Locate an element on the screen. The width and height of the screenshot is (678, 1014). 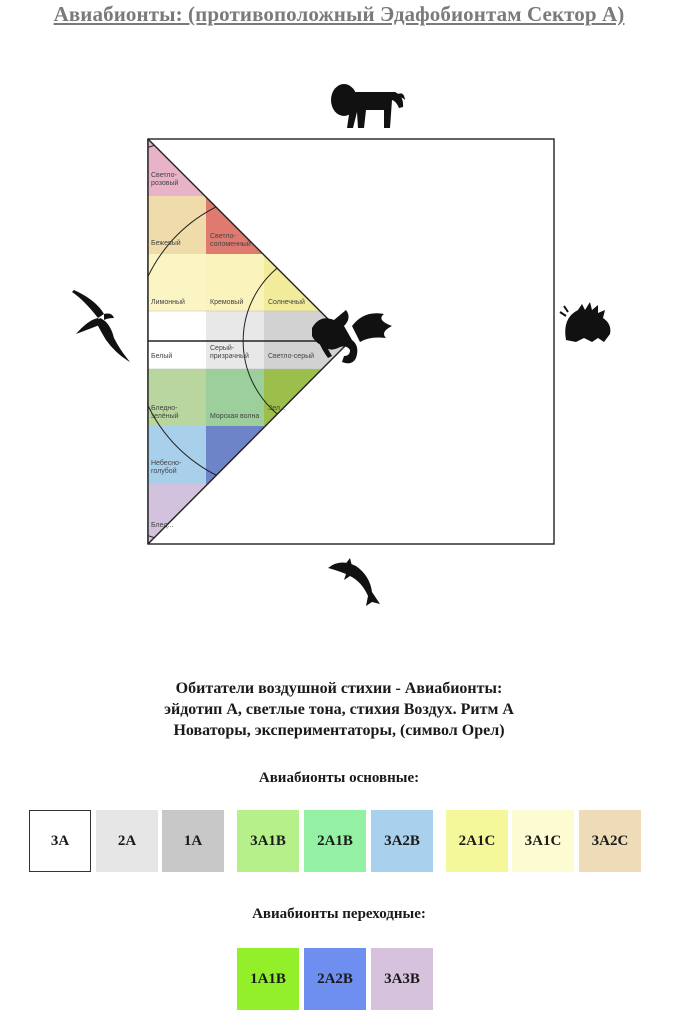
cell-label-line: голубой is located at coordinates (164, 471).